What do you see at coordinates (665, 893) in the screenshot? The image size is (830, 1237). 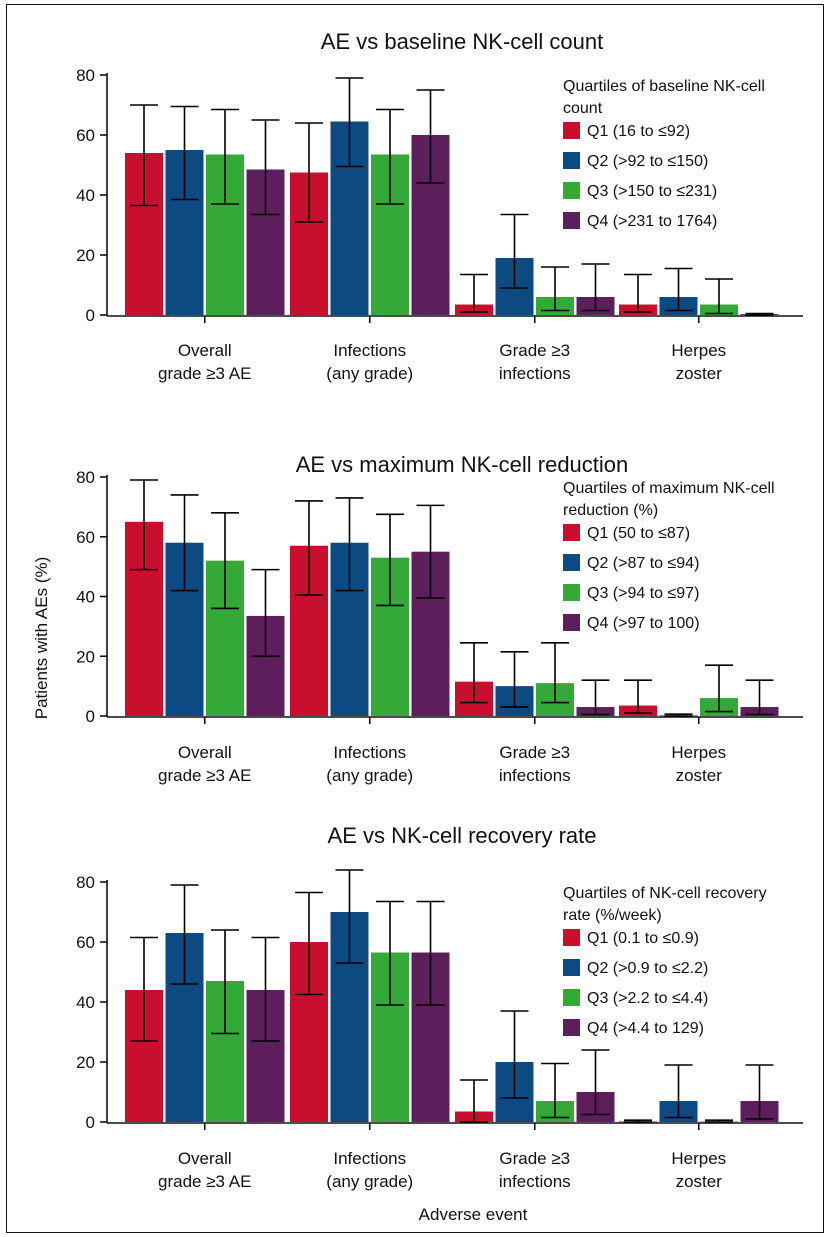 I see `legend-title-line1: Quartiles of NK-cell recovery` at bounding box center [665, 893].